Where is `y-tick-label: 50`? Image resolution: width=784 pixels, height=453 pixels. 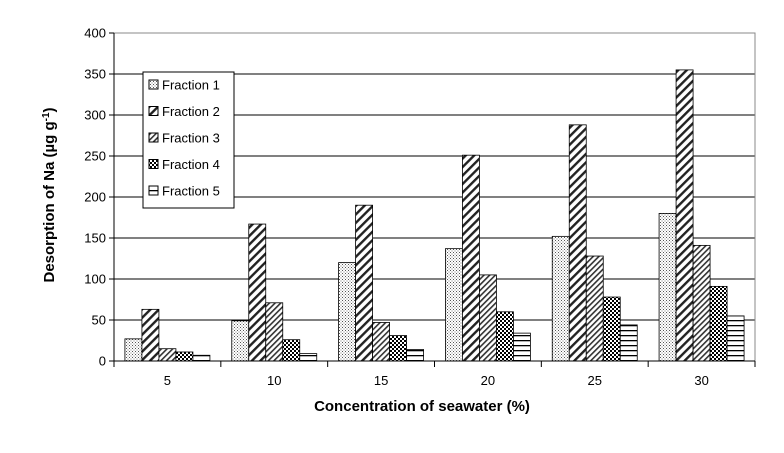 y-tick-label: 50 is located at coordinates (99, 320).